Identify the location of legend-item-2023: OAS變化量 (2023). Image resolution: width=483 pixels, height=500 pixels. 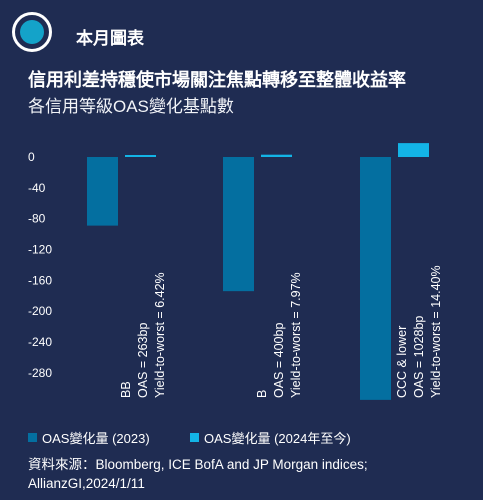
(89, 437).